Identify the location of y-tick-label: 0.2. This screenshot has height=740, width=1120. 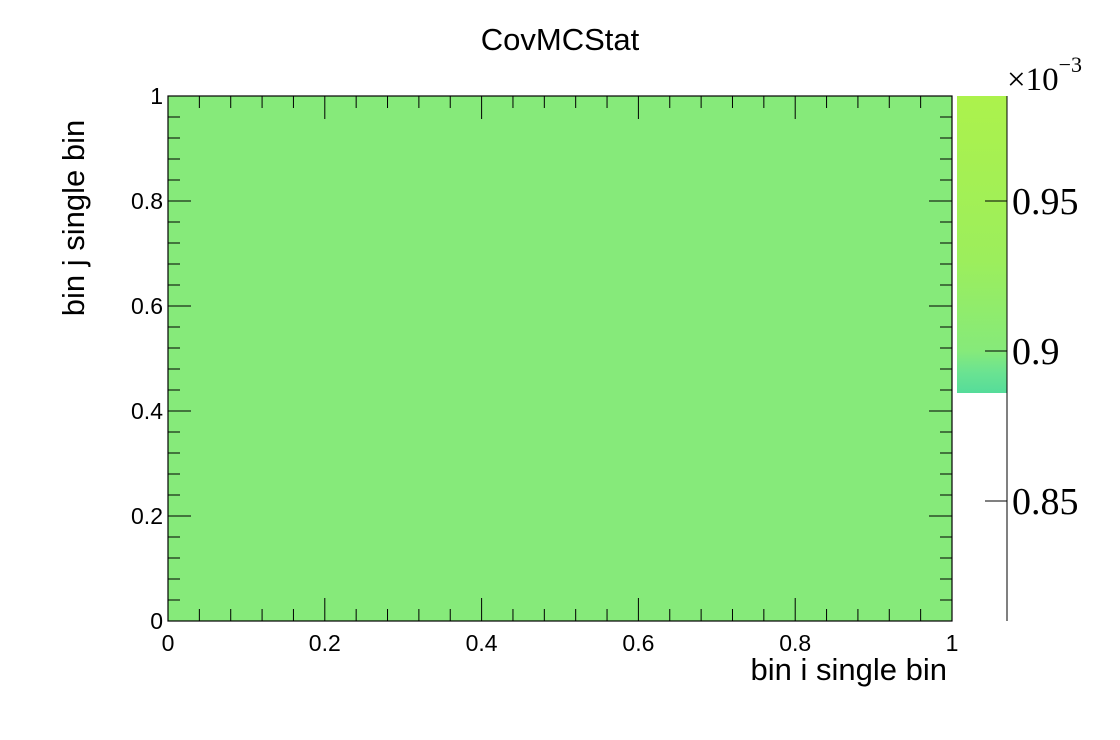
(147, 516).